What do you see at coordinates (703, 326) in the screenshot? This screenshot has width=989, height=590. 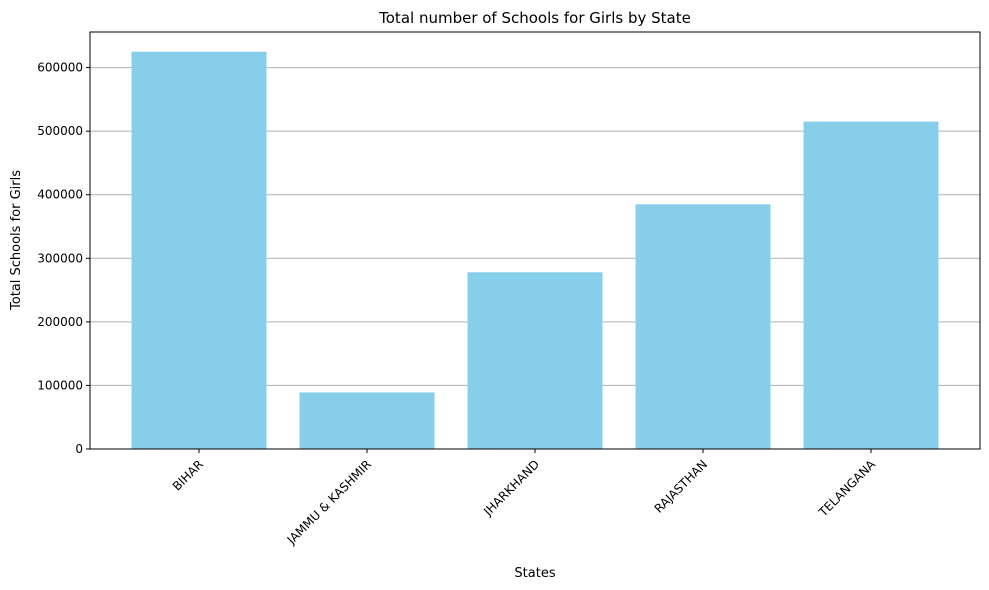 I see `bar-rajasthan` at bounding box center [703, 326].